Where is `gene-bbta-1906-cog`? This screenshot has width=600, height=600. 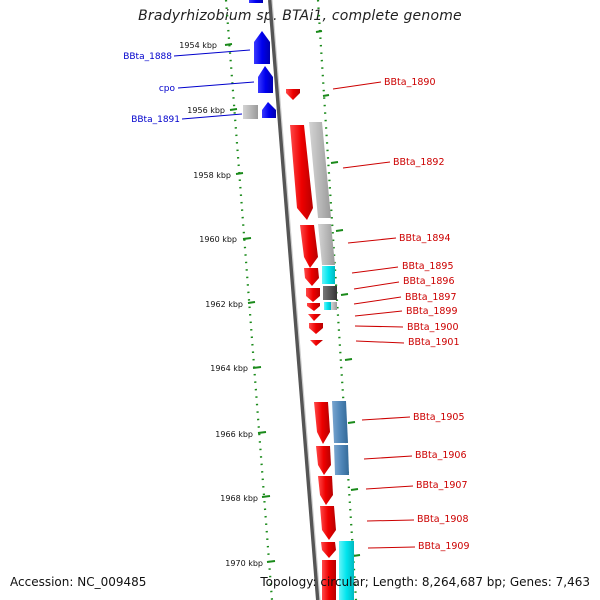 gene-bbta-1906-cog is located at coordinates (341, 460).